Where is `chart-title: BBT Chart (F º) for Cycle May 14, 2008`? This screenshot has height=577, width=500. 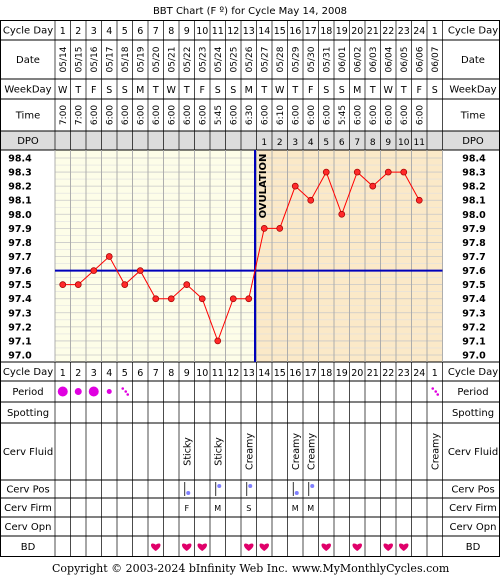
chart-title: BBT Chart (F º) for Cycle May 14, 2008 is located at coordinates (250, 11).